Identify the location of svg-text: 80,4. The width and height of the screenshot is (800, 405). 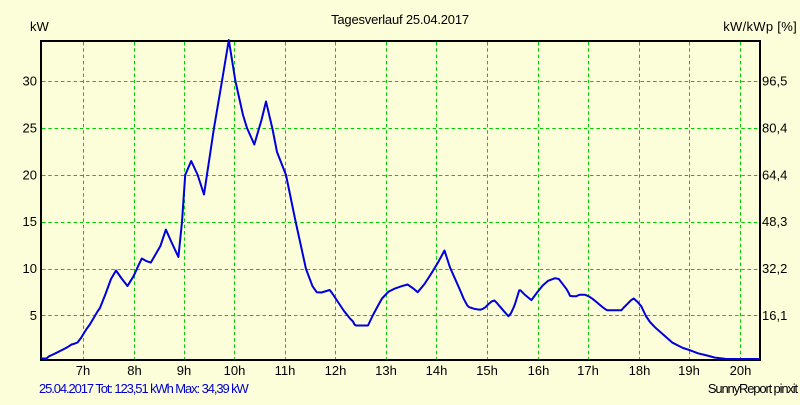
(774, 127).